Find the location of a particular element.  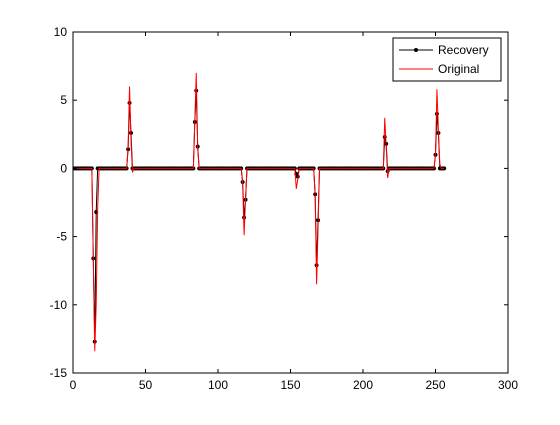

y-tick-label: 0 is located at coordinates (63, 168).